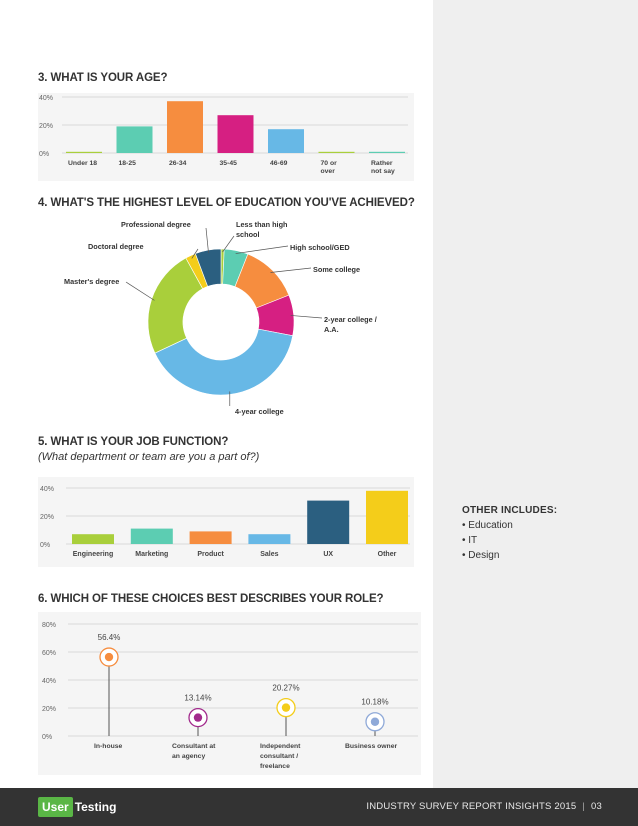 This screenshot has width=638, height=826. What do you see at coordinates (197, 698) in the screenshot?
I see `value-label: 13.14%` at bounding box center [197, 698].